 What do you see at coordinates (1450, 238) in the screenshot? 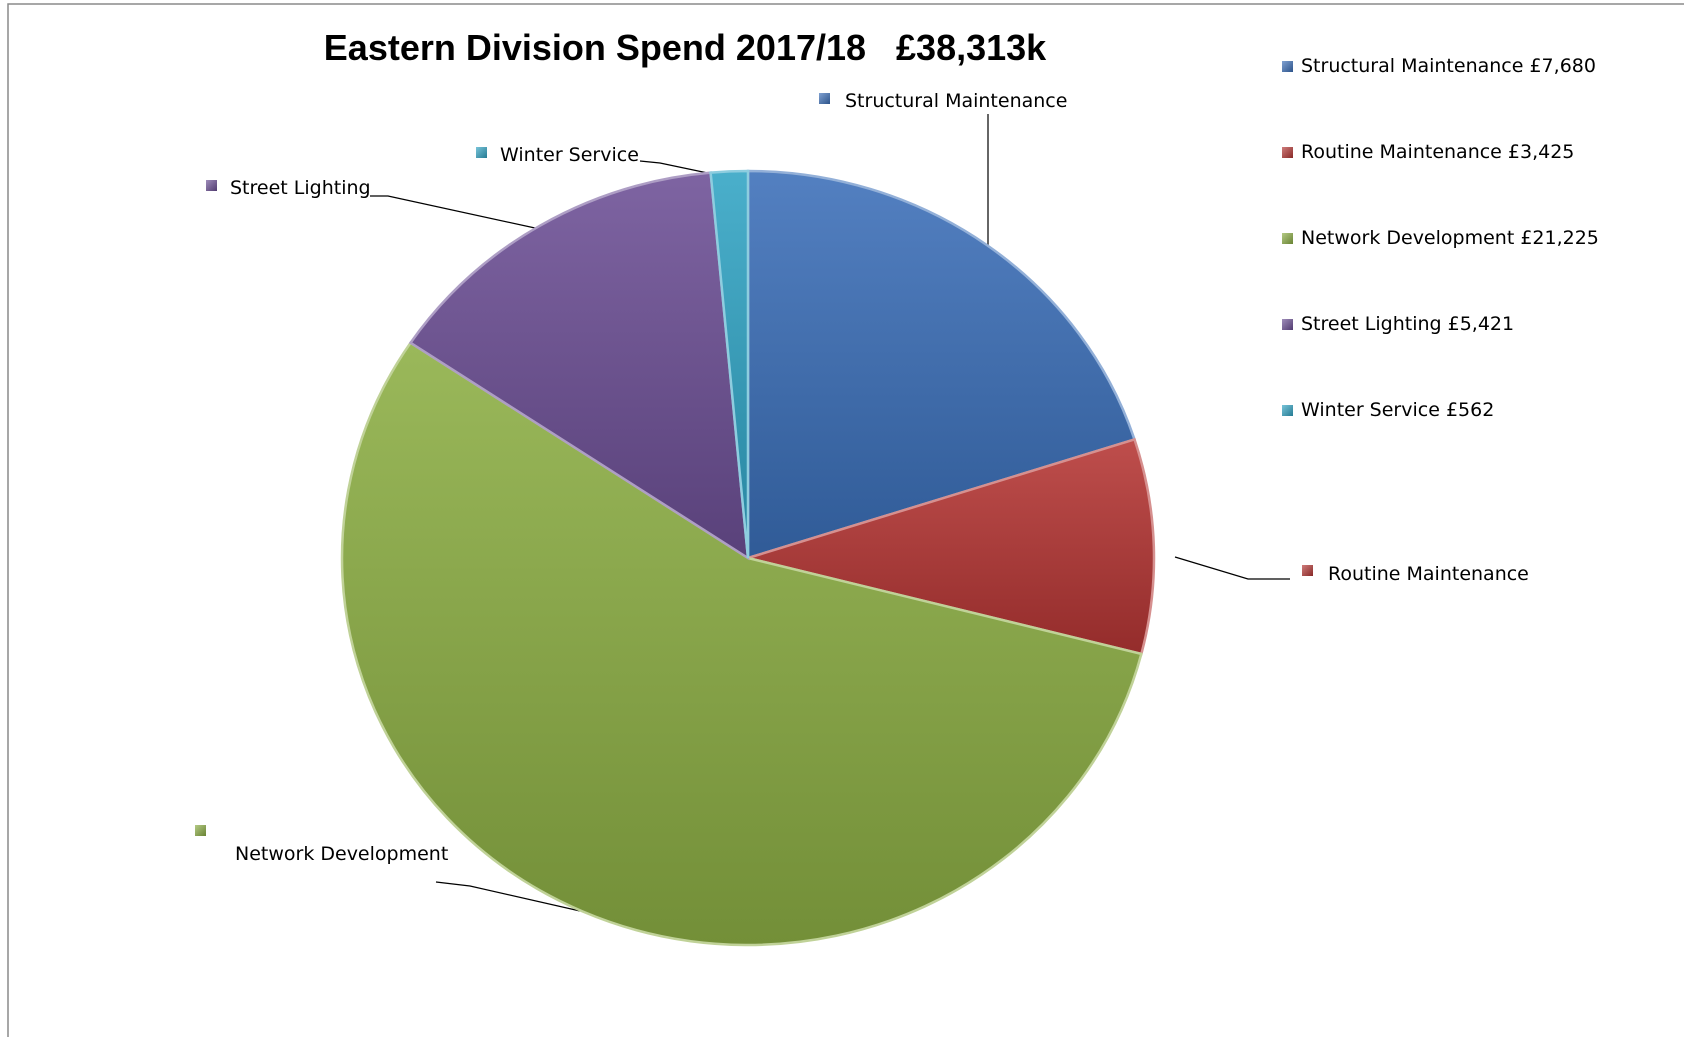
I see `legend-entry-network-development: Network Development £21,225` at bounding box center [1450, 238].